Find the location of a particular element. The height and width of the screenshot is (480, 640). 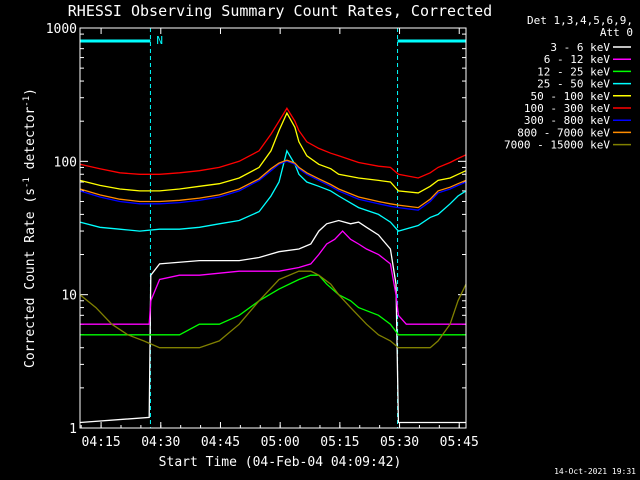

x-axis-label: Start Time (04-Feb-04 04:09:42) is located at coordinates (280, 462).